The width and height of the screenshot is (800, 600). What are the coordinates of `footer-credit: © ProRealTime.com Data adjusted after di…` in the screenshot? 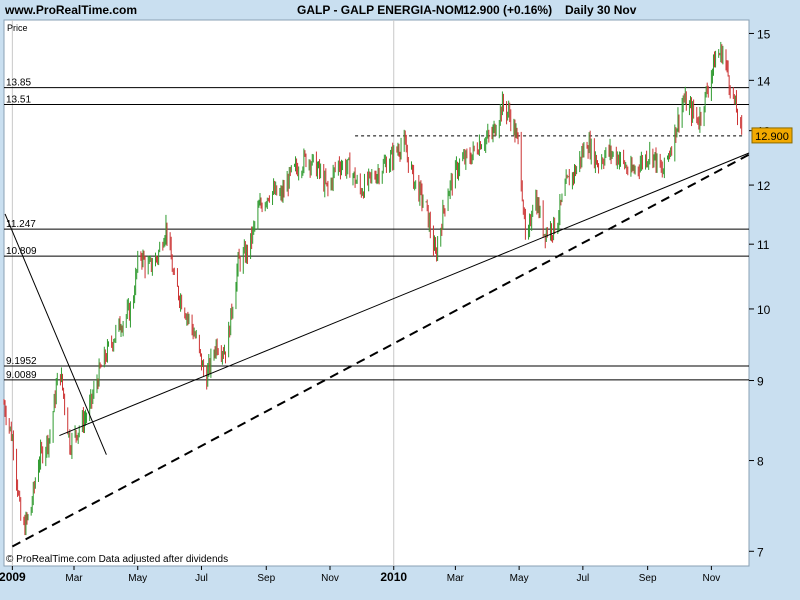 It's located at (117, 559).